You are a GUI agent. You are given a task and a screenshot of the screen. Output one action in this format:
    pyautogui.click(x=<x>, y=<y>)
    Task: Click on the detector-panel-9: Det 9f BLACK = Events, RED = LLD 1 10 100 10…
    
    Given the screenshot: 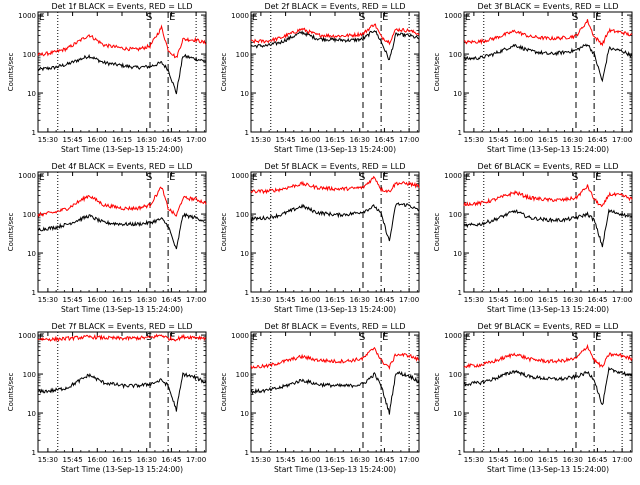 What is the action you would take?
    pyautogui.click(x=533, y=398)
    